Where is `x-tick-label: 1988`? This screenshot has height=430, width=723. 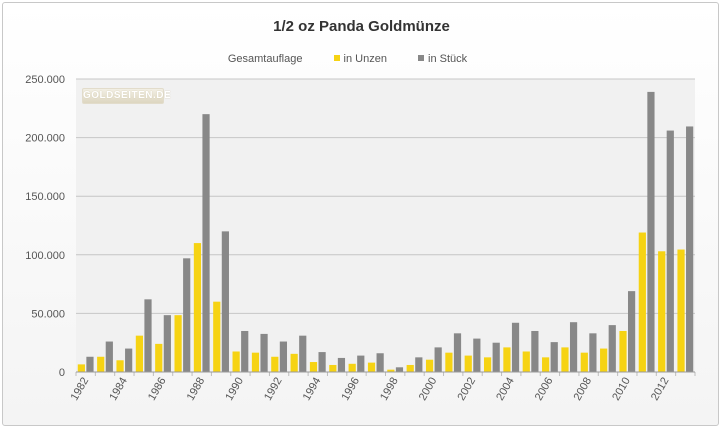
x-tick-label: 1988 is located at coordinates (196, 389).